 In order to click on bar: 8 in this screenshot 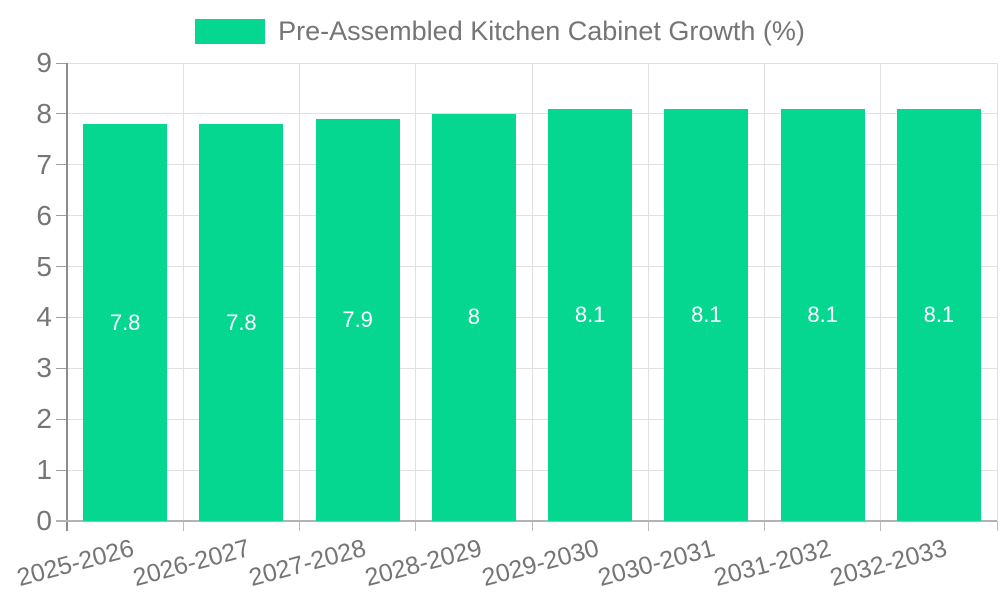, I will do `click(473, 317)`.